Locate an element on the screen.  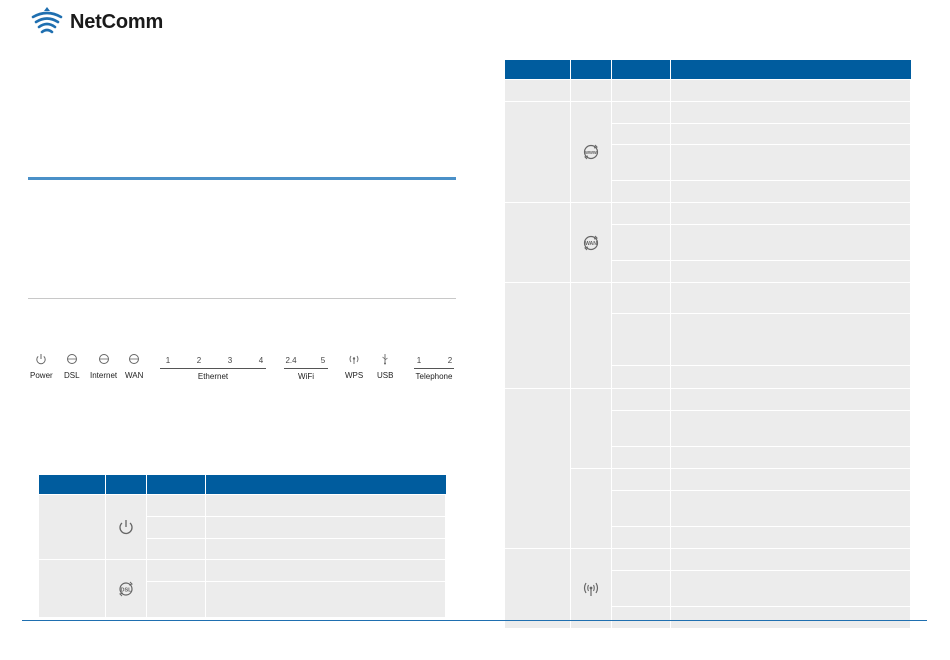
dsl-led: DSL is located at coordinates (72, 366).